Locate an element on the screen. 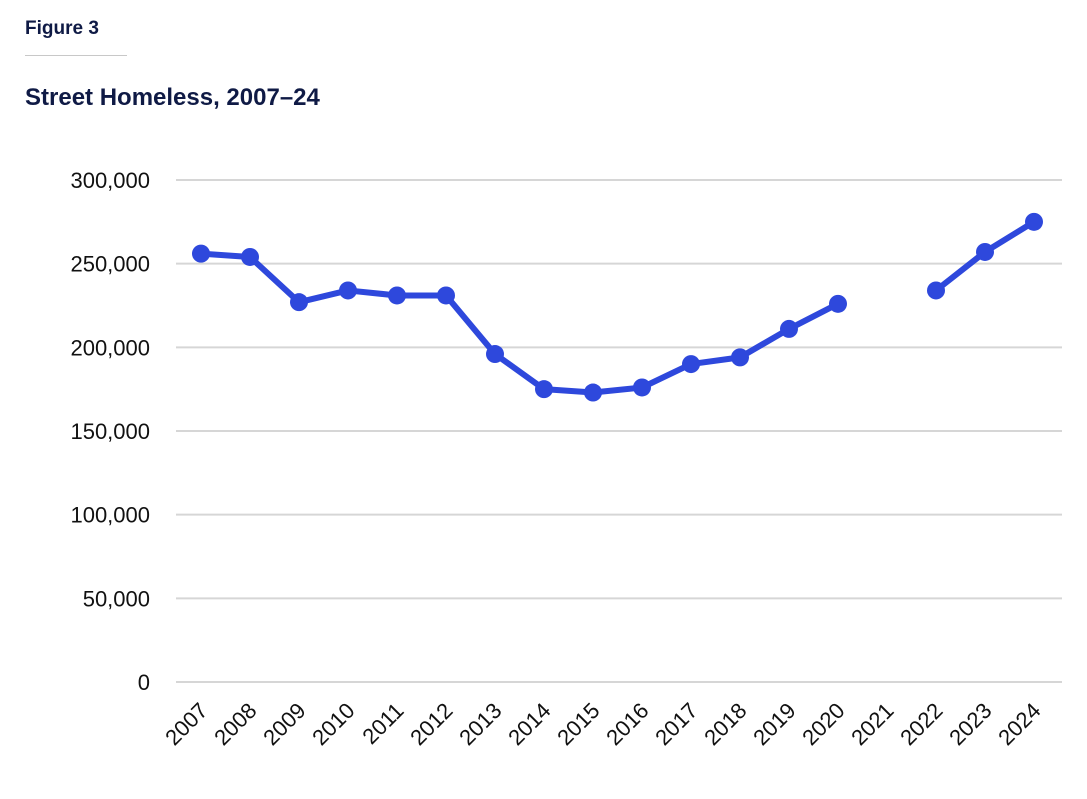  series-line is located at coordinates (520, 323).